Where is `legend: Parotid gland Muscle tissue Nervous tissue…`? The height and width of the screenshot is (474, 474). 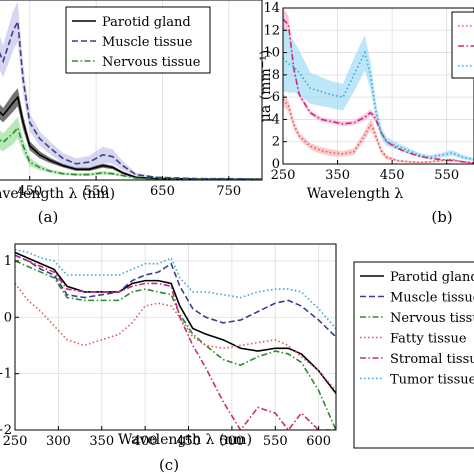
legend: Parotid gland Muscle tissue Nervous tissue… is located at coordinates (413, 355).